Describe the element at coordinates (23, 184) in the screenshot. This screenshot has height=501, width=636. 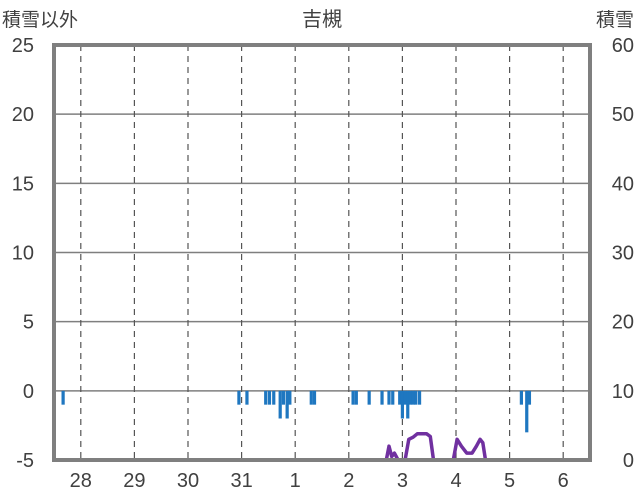
I see `left-tick-label: 15` at that location.